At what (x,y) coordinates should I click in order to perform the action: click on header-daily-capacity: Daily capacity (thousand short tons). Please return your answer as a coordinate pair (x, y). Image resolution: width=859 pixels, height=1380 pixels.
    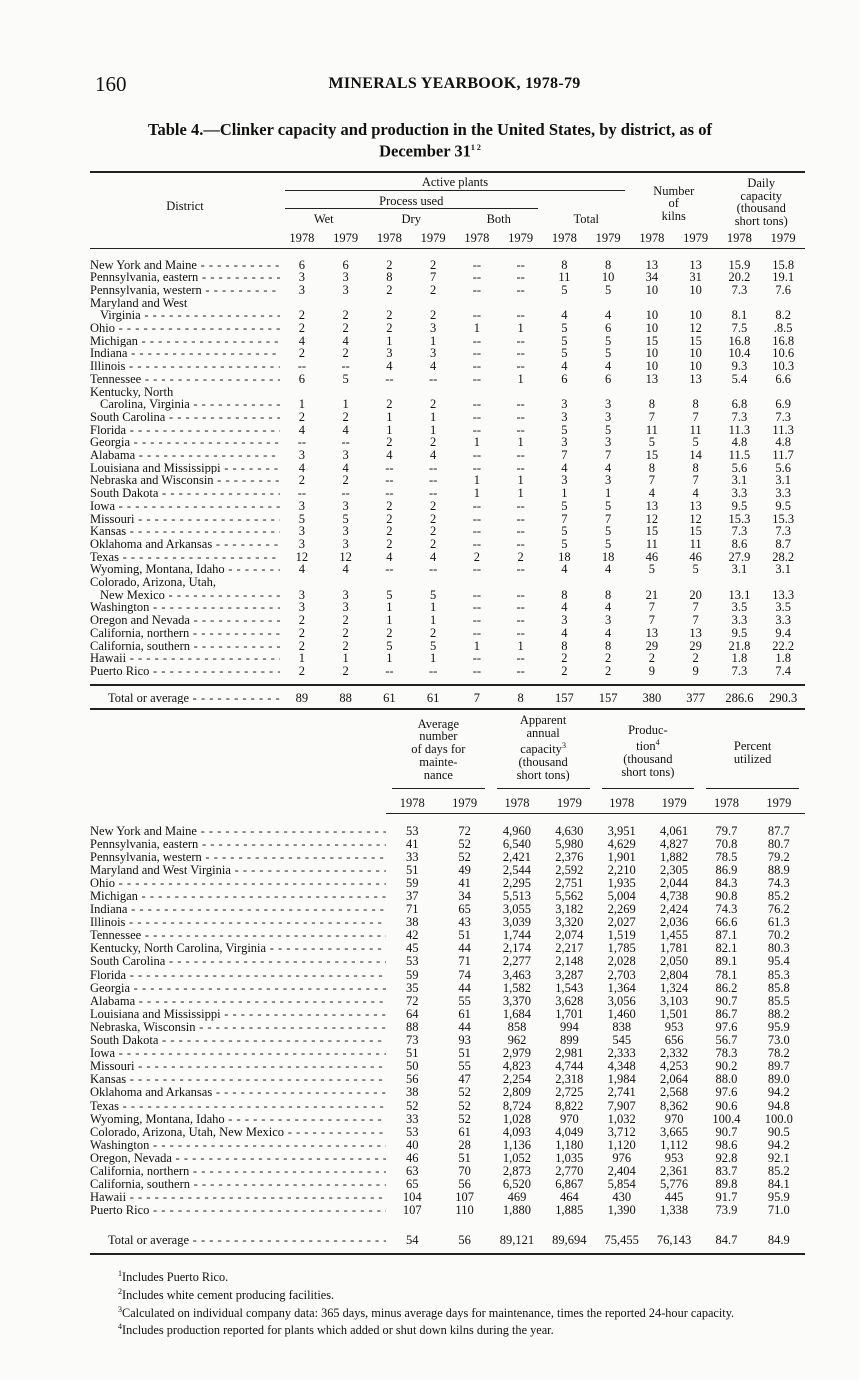
    Looking at the image, I should click on (762, 200).